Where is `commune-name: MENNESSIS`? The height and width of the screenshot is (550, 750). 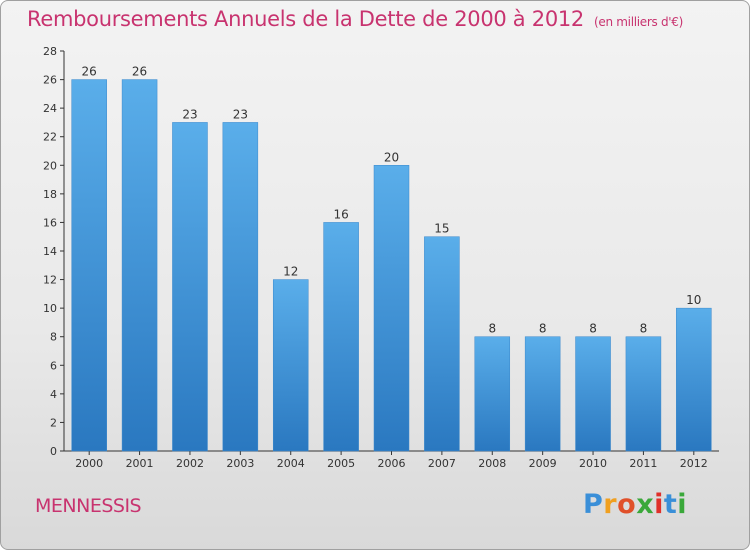 commune-name: MENNESSIS is located at coordinates (88, 506).